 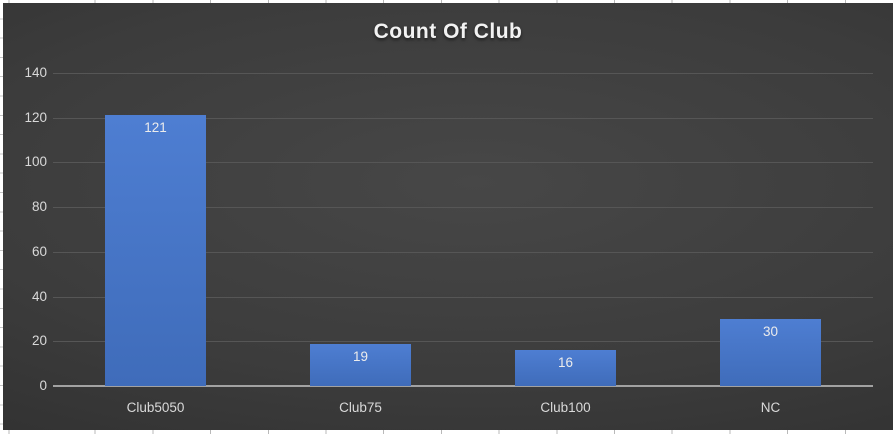 I want to click on y-tick-label: 60, so click(x=39, y=251).